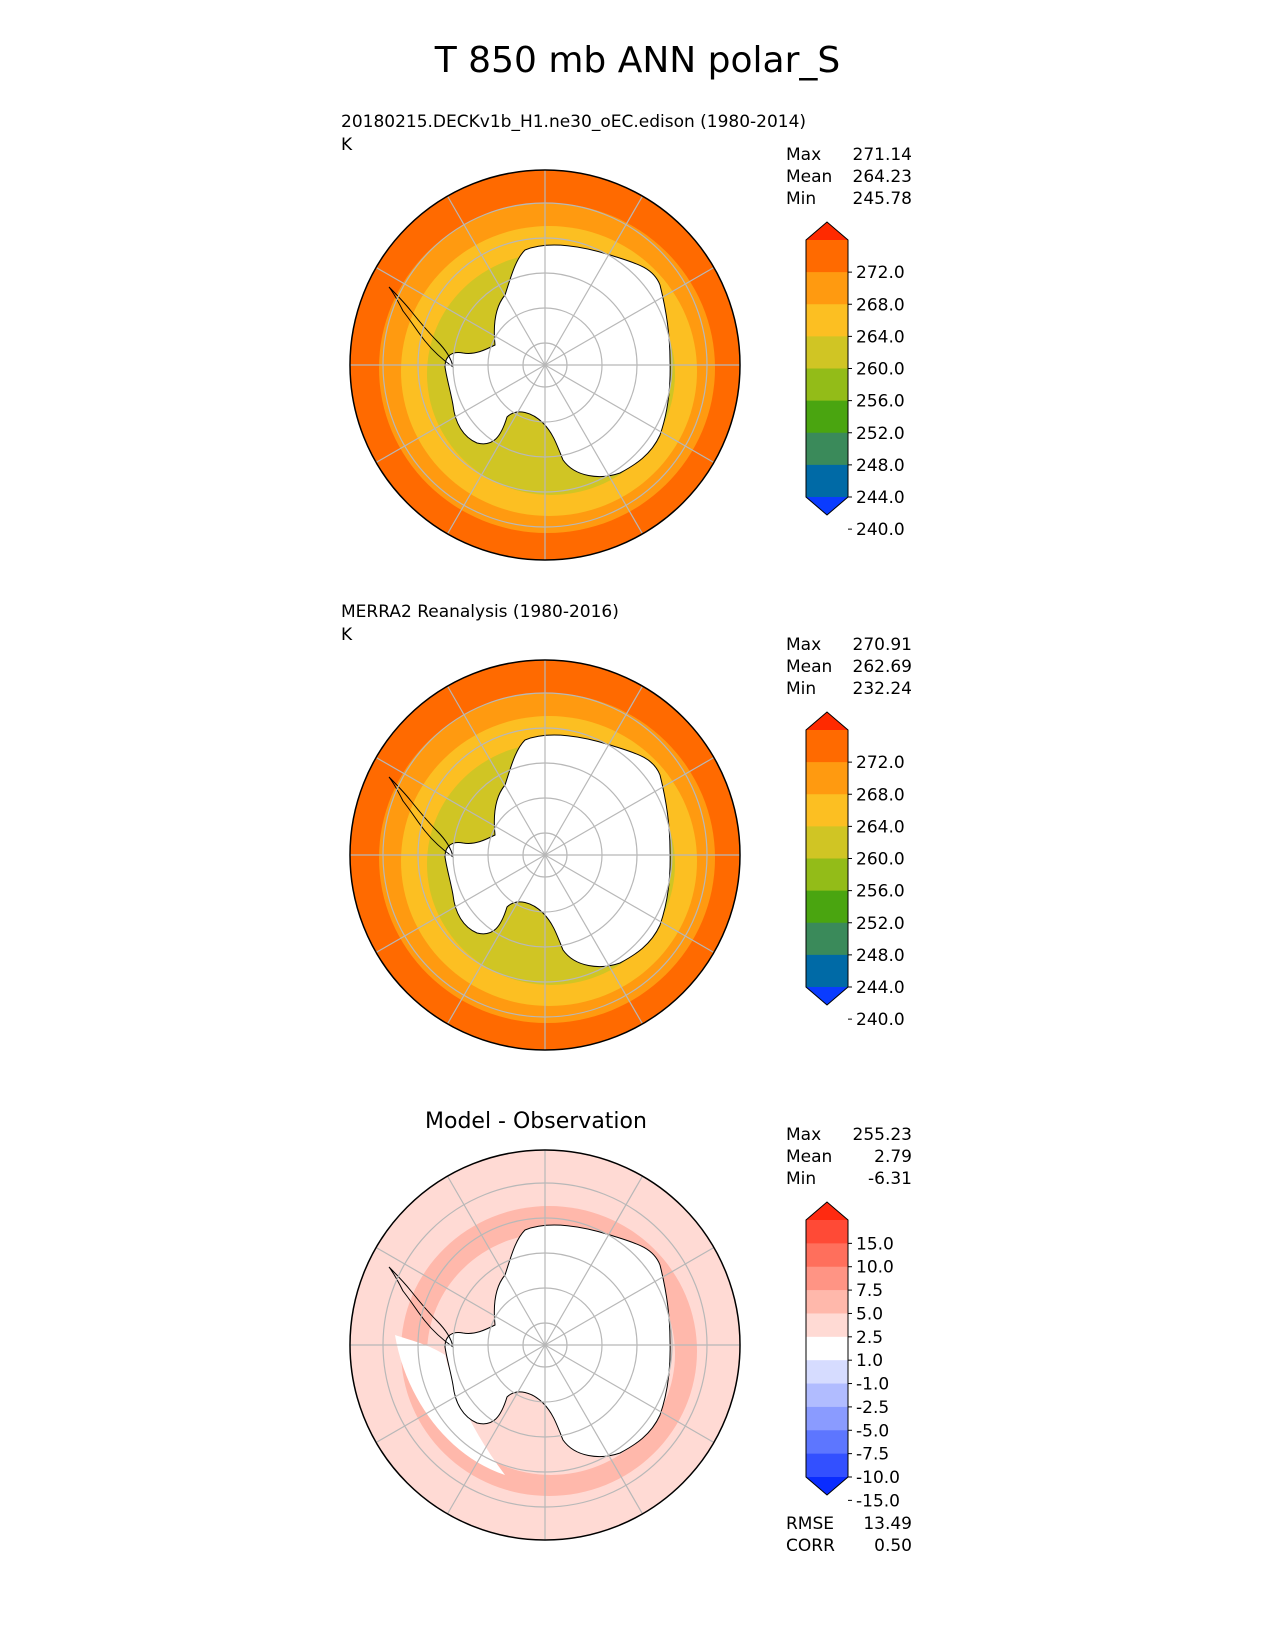  What do you see at coordinates (849, 667) in the screenshot?
I see `panel2-stats: Max 270.91 Mean 262.69 Min 232.24` at bounding box center [849, 667].